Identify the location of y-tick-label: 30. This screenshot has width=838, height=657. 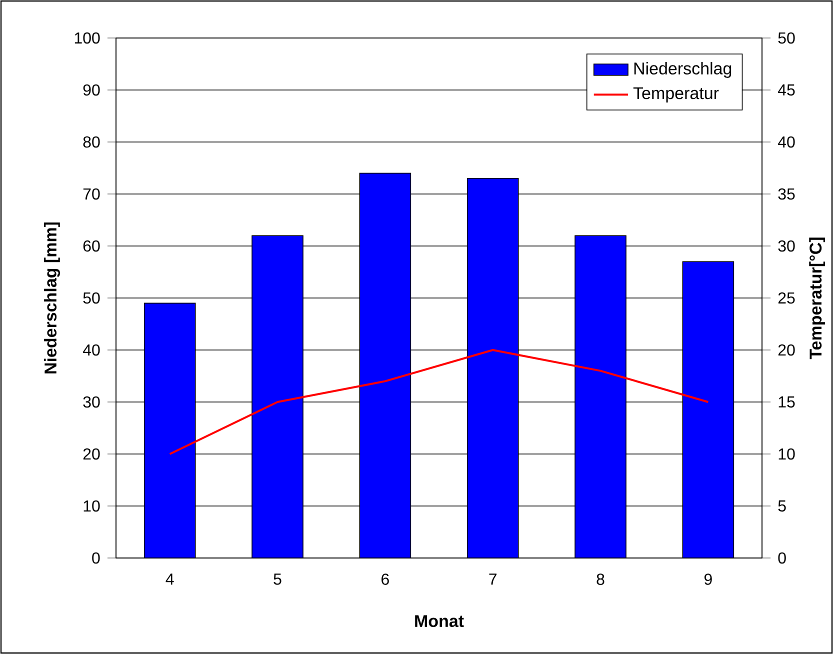
(91, 402).